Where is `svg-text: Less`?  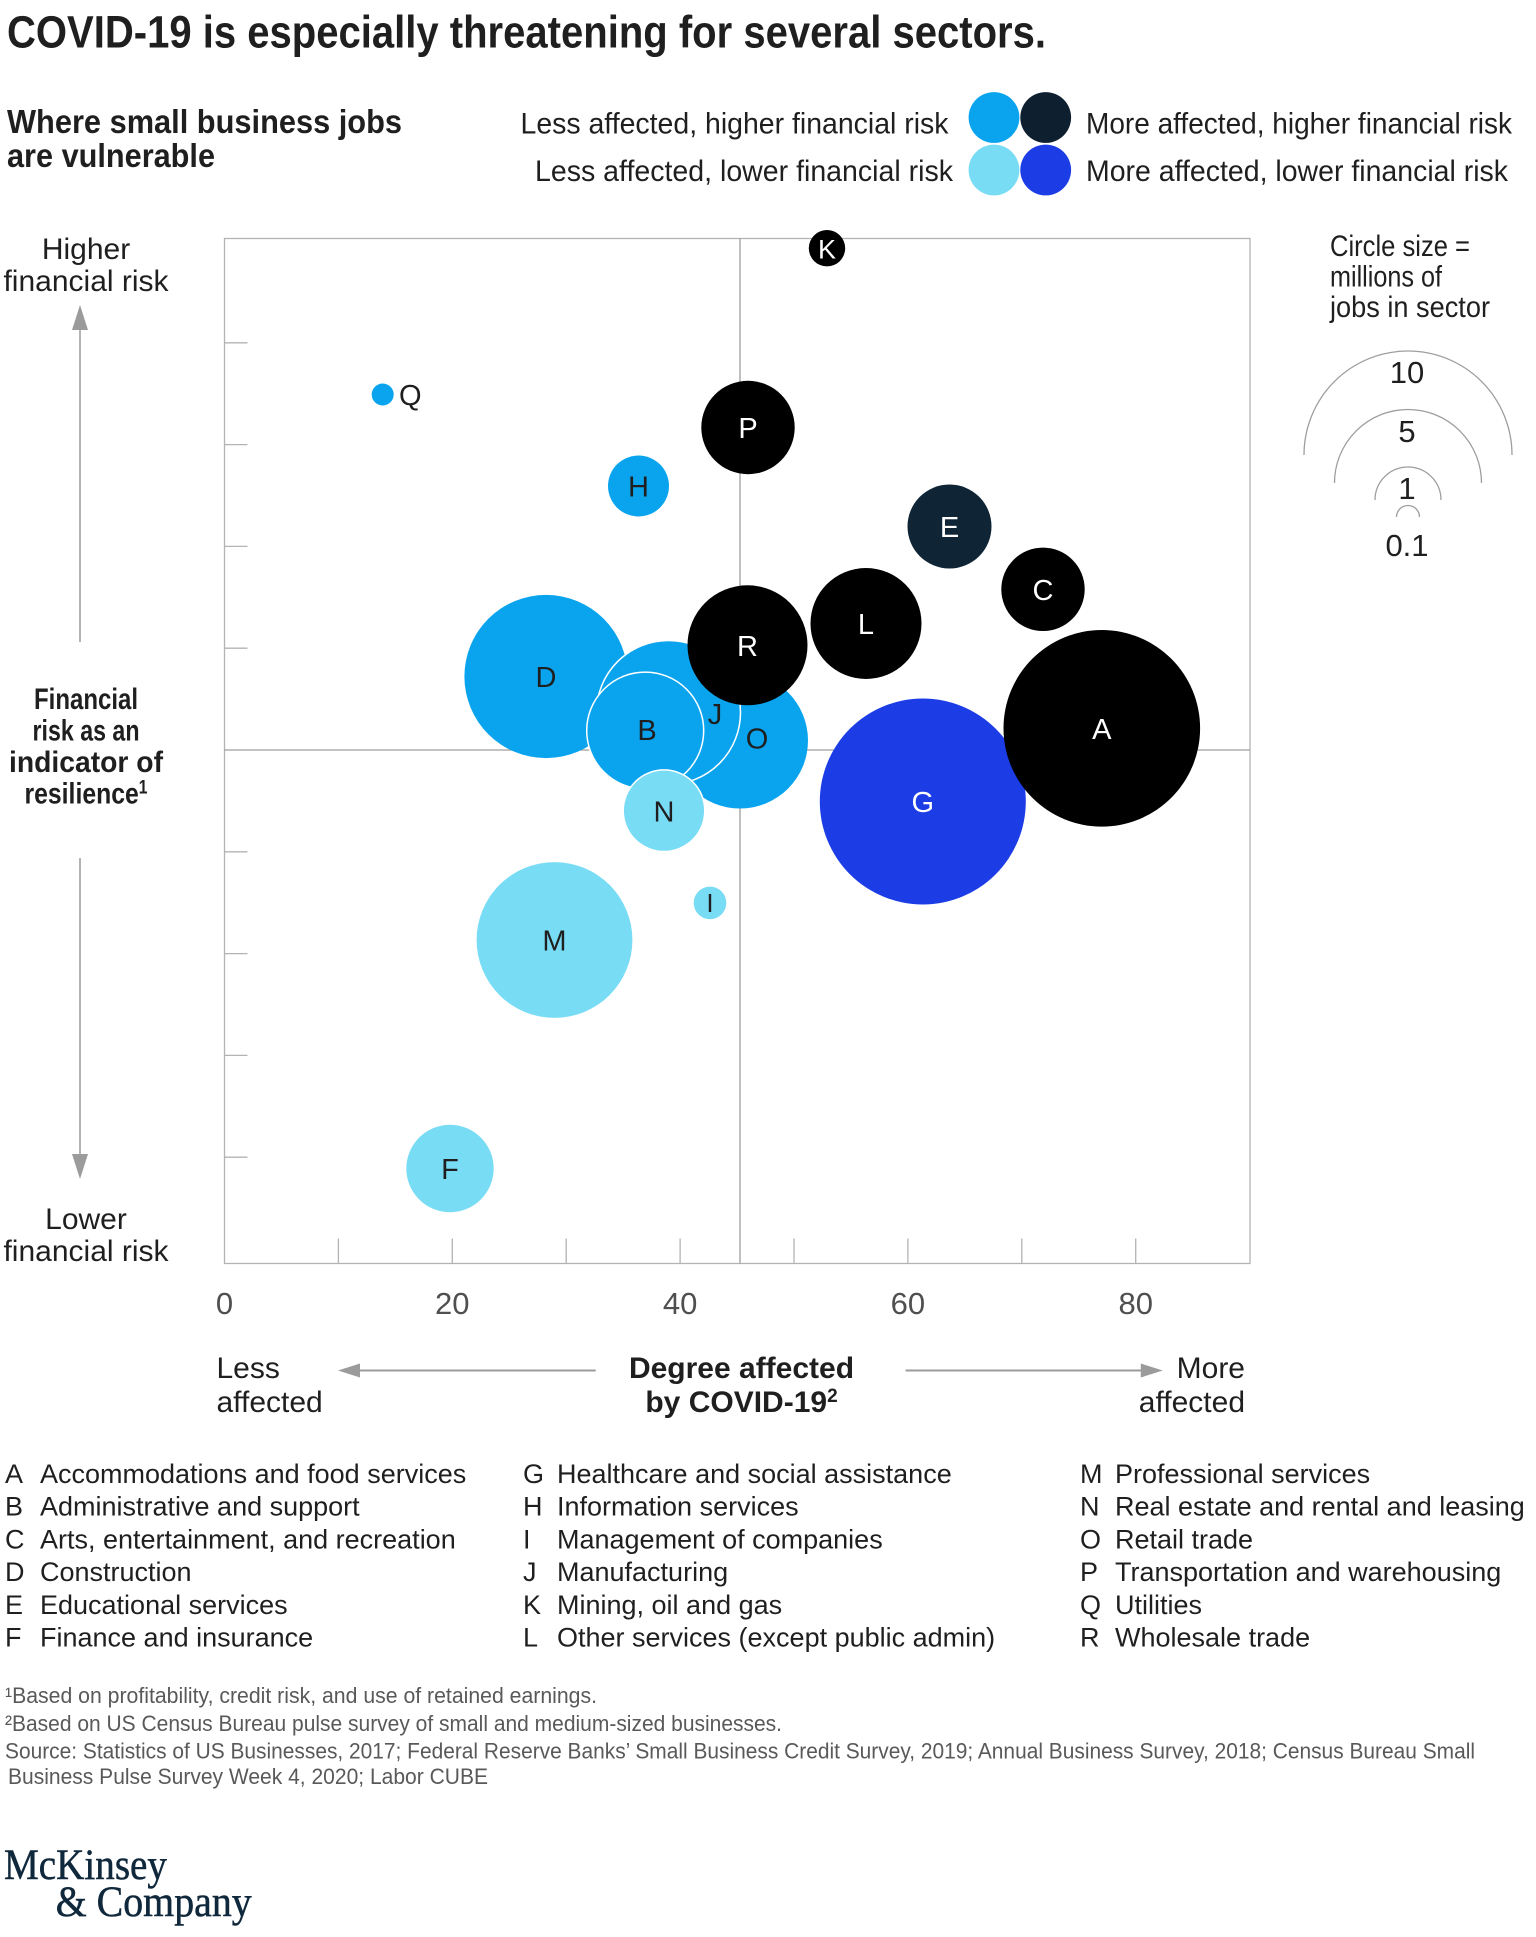 svg-text: Less is located at coordinates (248, 1368).